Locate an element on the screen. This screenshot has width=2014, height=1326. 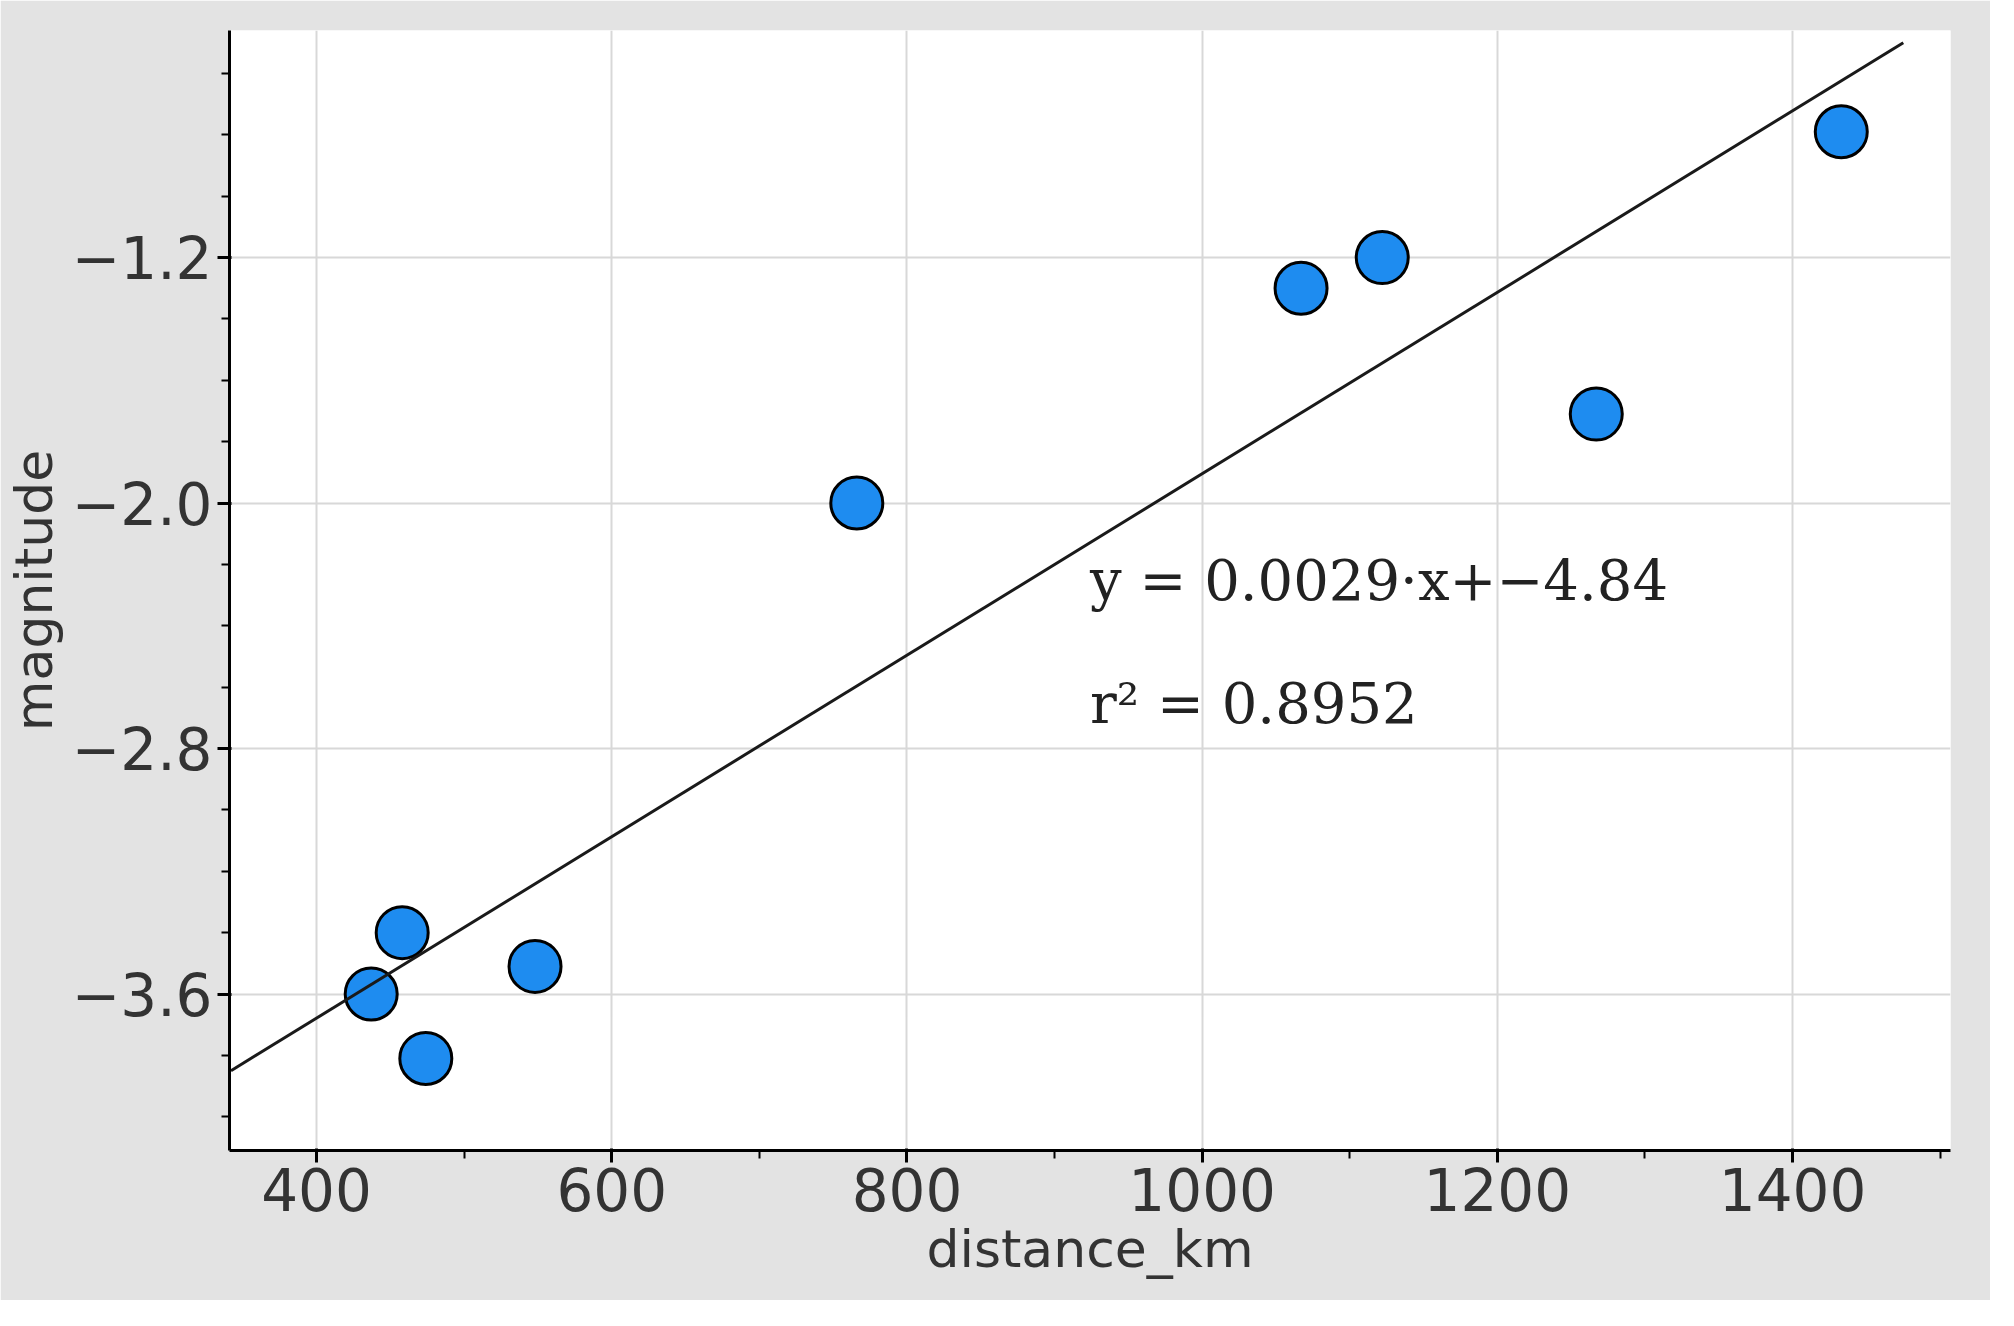
y-tick-label: −3.6 is located at coordinates (142, 995).